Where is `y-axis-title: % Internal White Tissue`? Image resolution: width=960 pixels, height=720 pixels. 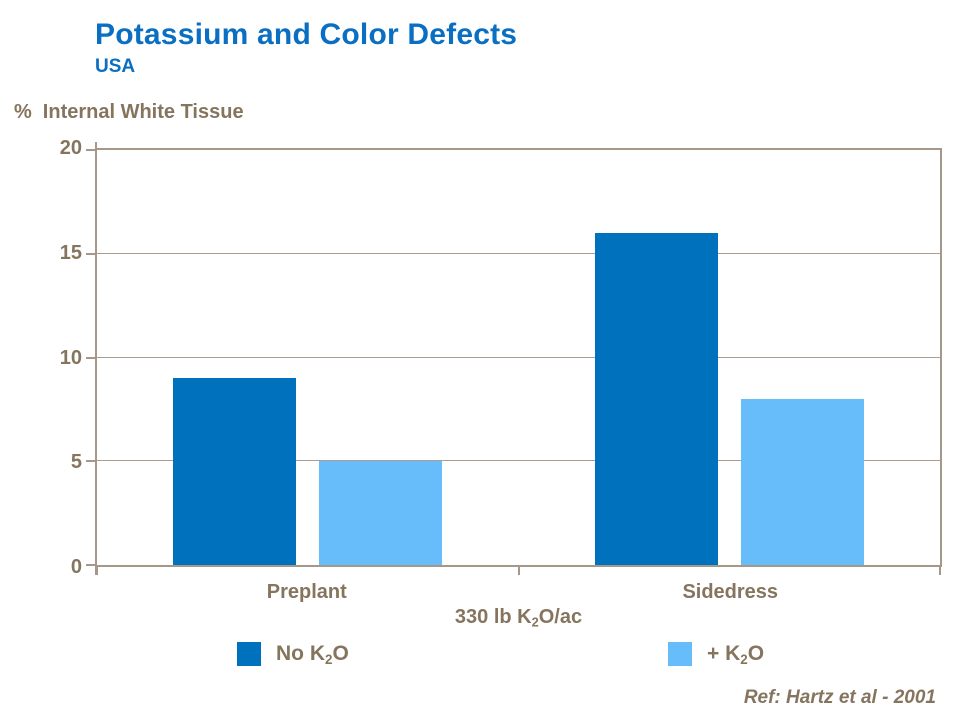 y-axis-title: % Internal White Tissue is located at coordinates (129, 112).